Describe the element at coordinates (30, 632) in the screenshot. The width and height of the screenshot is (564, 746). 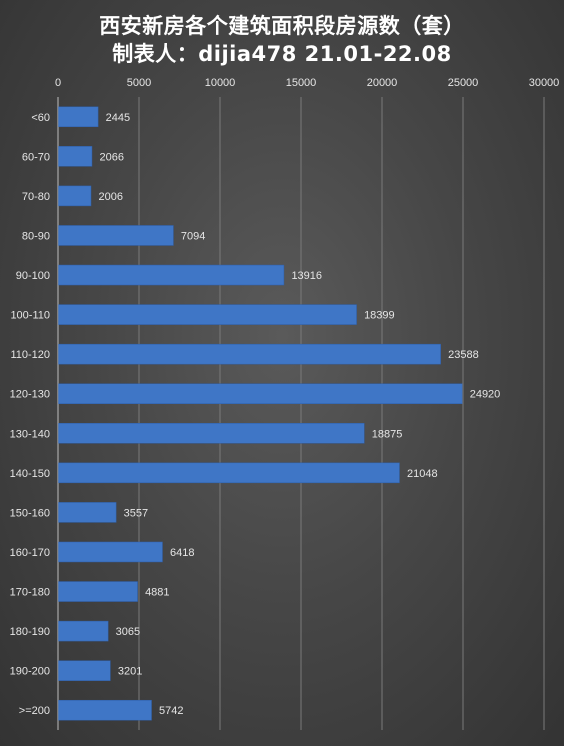
I see `category-label: 180-190` at that location.